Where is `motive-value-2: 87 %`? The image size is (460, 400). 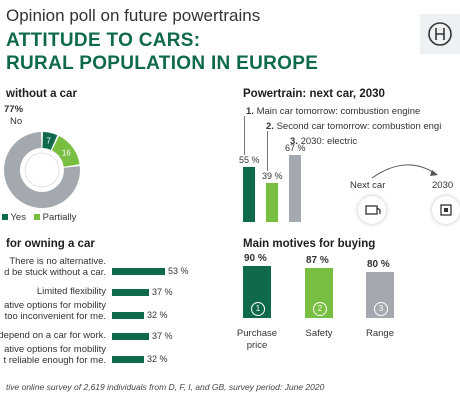 motive-value-2: 87 % is located at coordinates (317, 260).